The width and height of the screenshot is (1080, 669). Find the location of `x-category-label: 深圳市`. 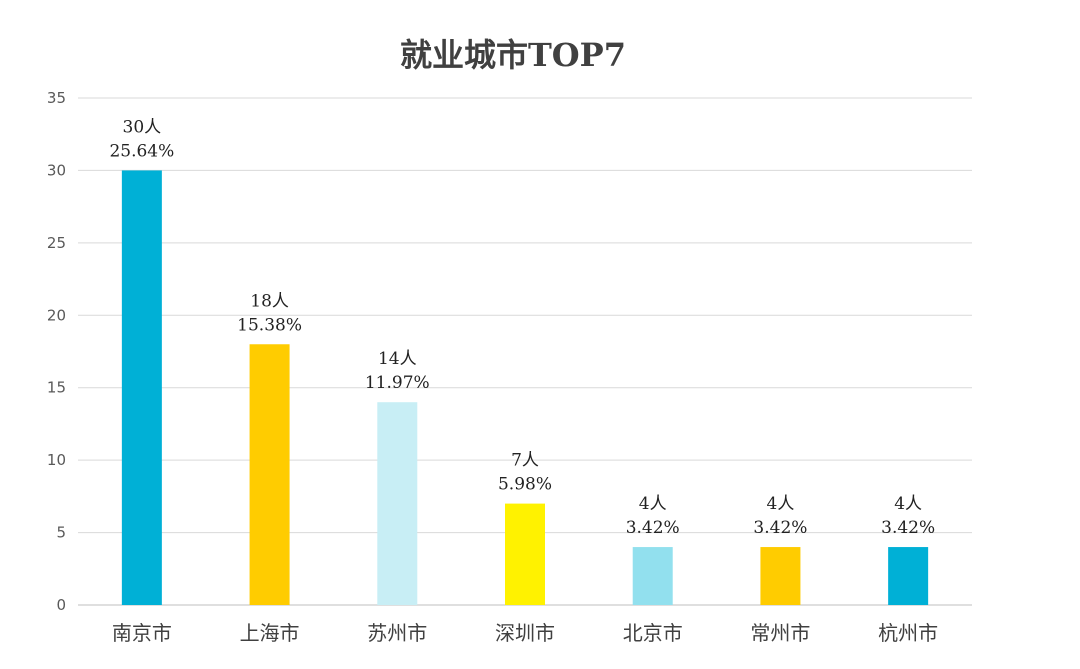

x-category-label: 深圳市 is located at coordinates (525, 633).